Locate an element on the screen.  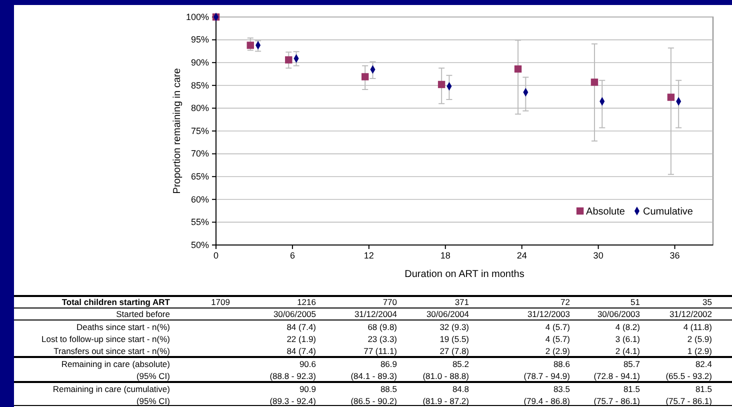
text: Started before is located at coordinates (143, 314).